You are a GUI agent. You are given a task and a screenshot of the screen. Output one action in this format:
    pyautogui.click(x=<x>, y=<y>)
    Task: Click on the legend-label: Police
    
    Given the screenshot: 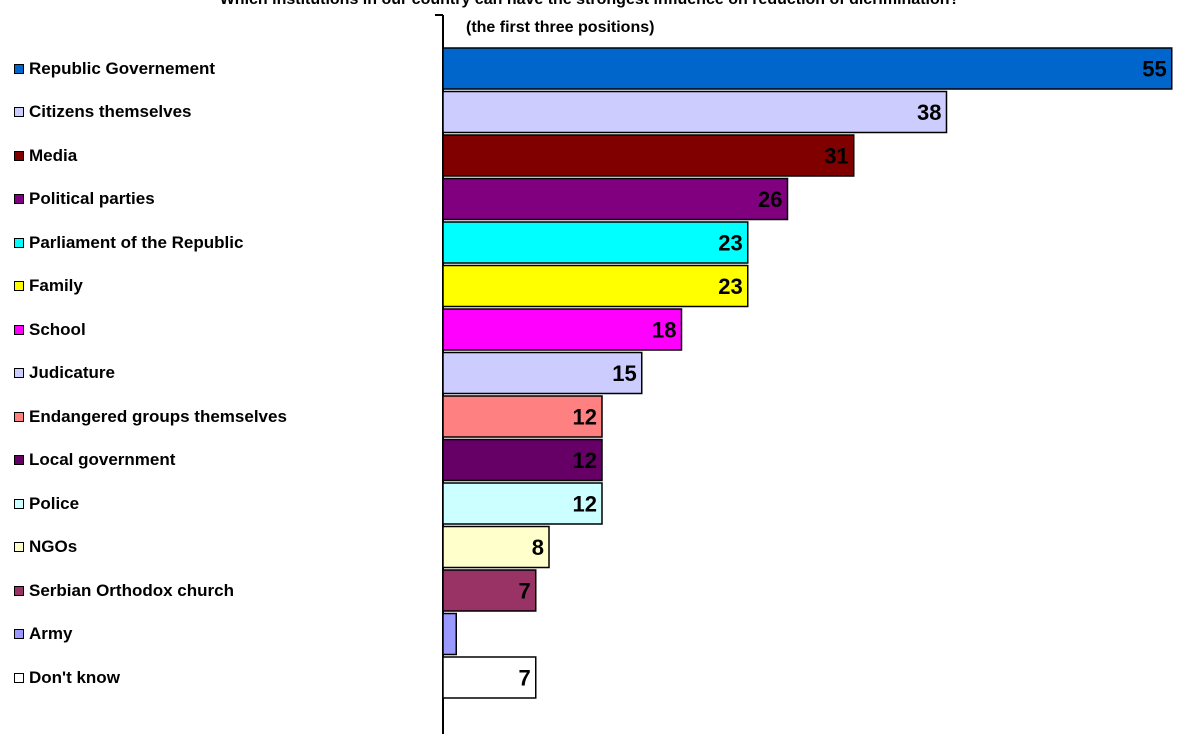 What is the action you would take?
    pyautogui.click(x=54, y=503)
    